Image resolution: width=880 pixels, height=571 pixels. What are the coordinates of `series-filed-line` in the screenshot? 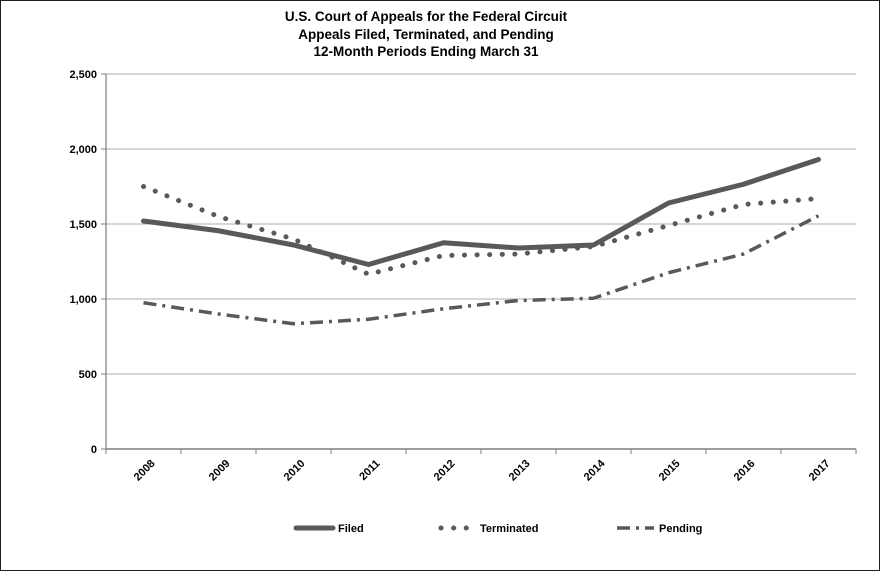 It's located at (481, 212).